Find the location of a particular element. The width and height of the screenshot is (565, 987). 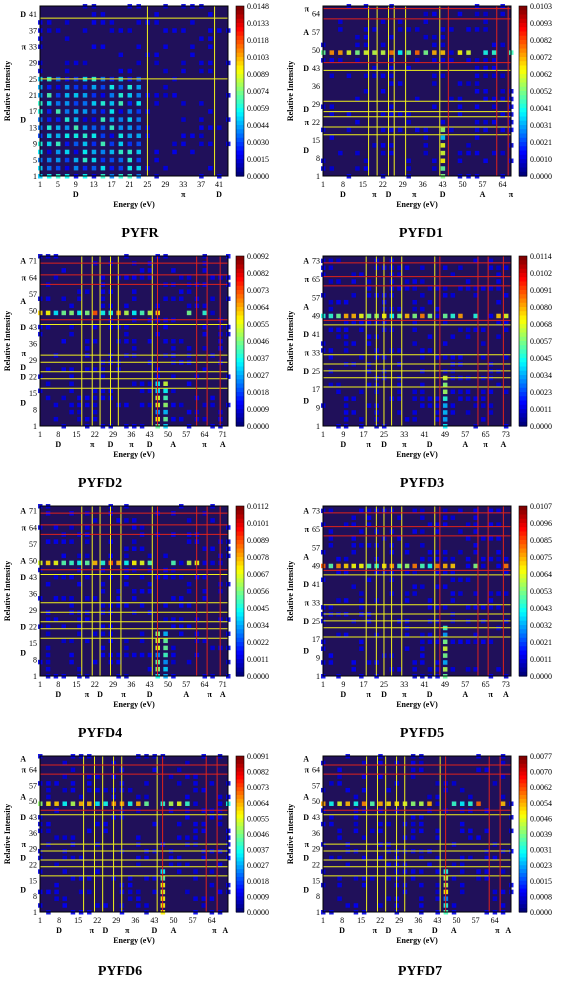

y-tick-label: 17 is located at coordinates (316, 639).